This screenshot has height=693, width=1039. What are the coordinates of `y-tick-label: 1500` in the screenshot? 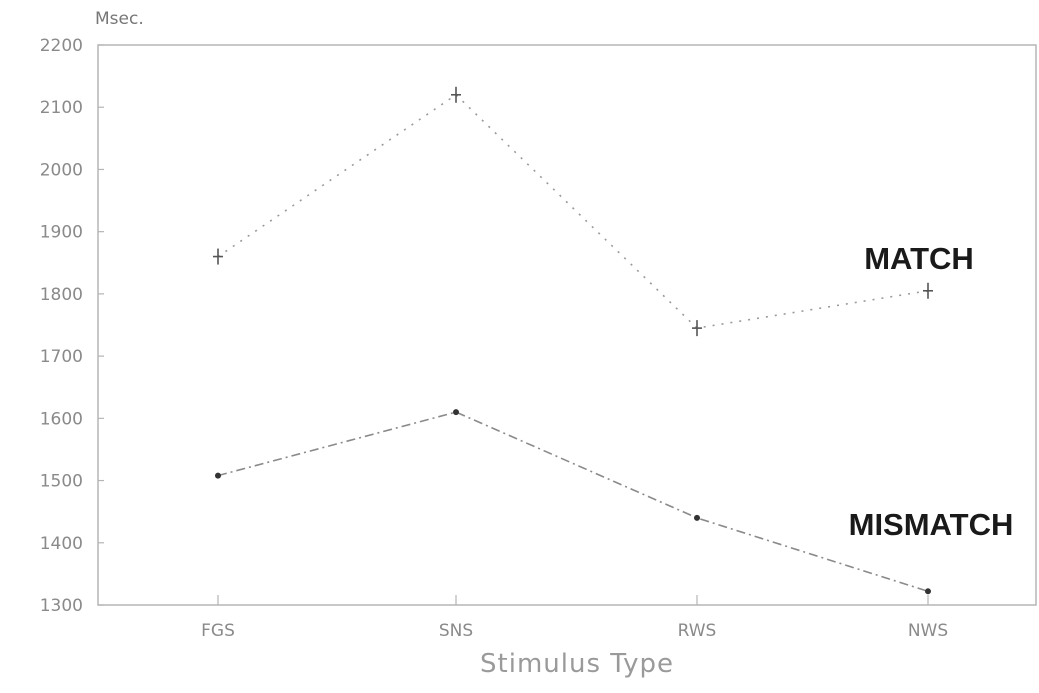 It's located at (61, 482).